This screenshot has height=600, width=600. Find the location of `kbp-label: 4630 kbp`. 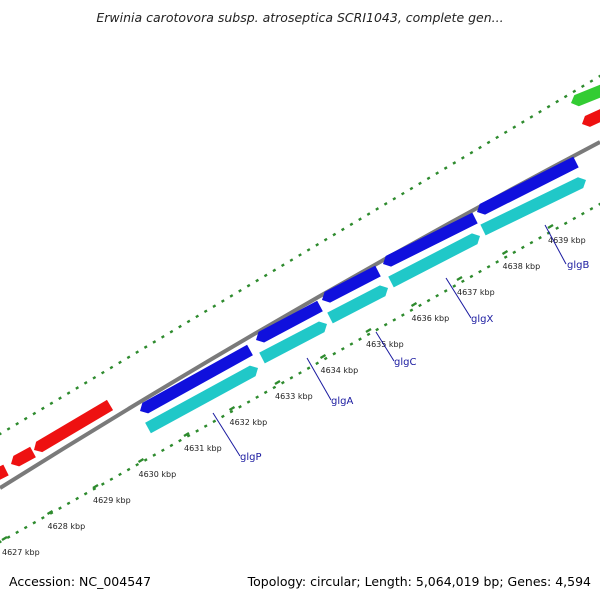

kbp-label: 4630 kbp is located at coordinates (158, 474).